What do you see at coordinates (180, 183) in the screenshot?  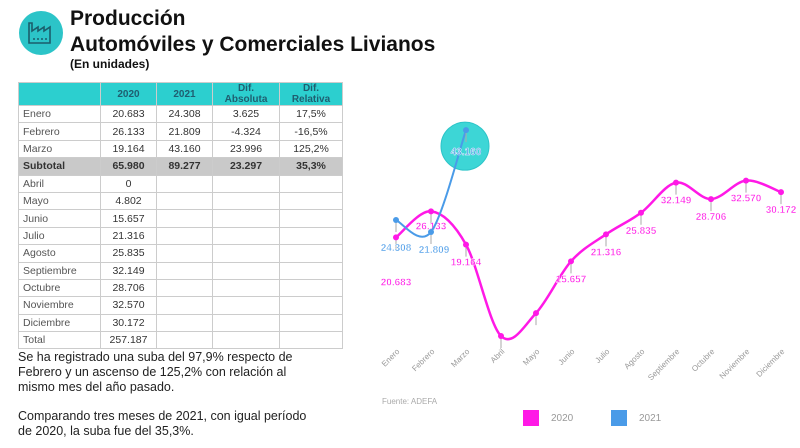 I see `table-row: Abril 0` at bounding box center [180, 183].